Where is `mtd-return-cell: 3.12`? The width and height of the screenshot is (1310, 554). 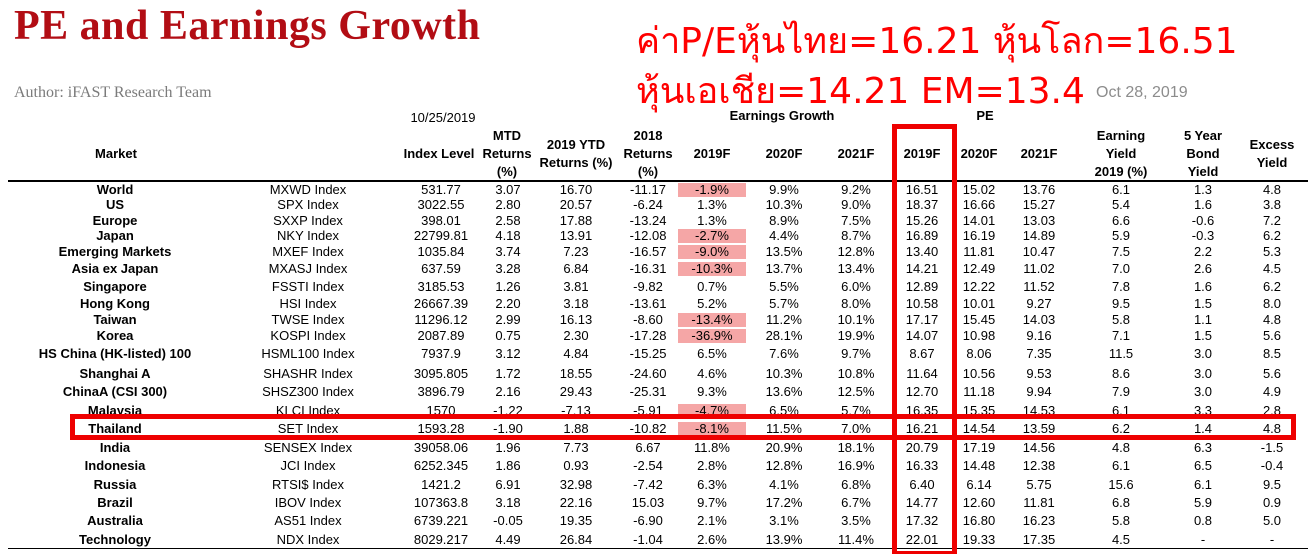 mtd-return-cell: 3.12 is located at coordinates (508, 353).